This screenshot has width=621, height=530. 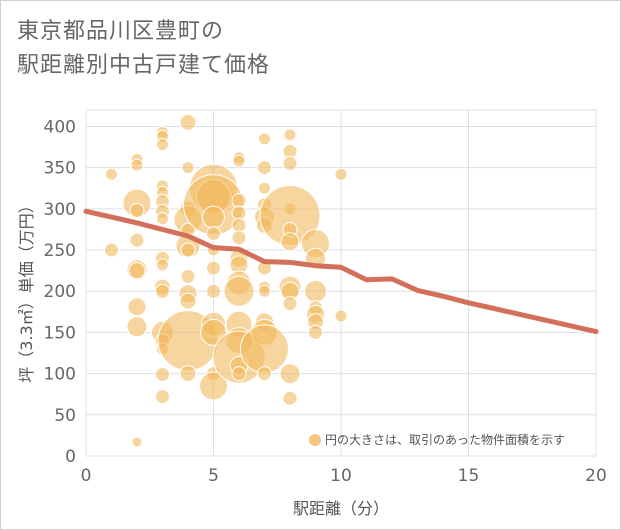 What do you see at coordinates (60, 210) in the screenshot?
I see `y-tick-label: 300` at bounding box center [60, 210].